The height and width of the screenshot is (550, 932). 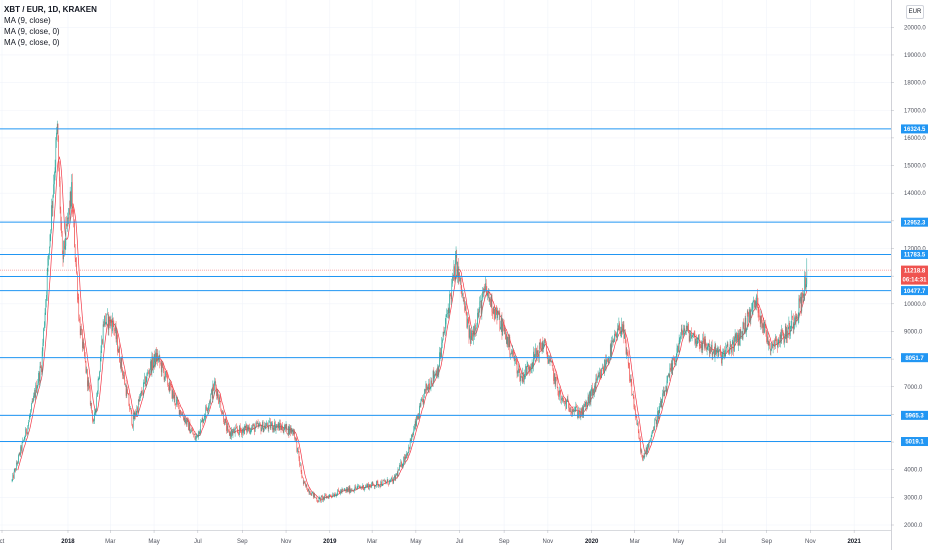 What do you see at coordinates (50, 9) in the screenshot?
I see `symbol-title: XBT / EUR, 1D, KRAKEN` at bounding box center [50, 9].